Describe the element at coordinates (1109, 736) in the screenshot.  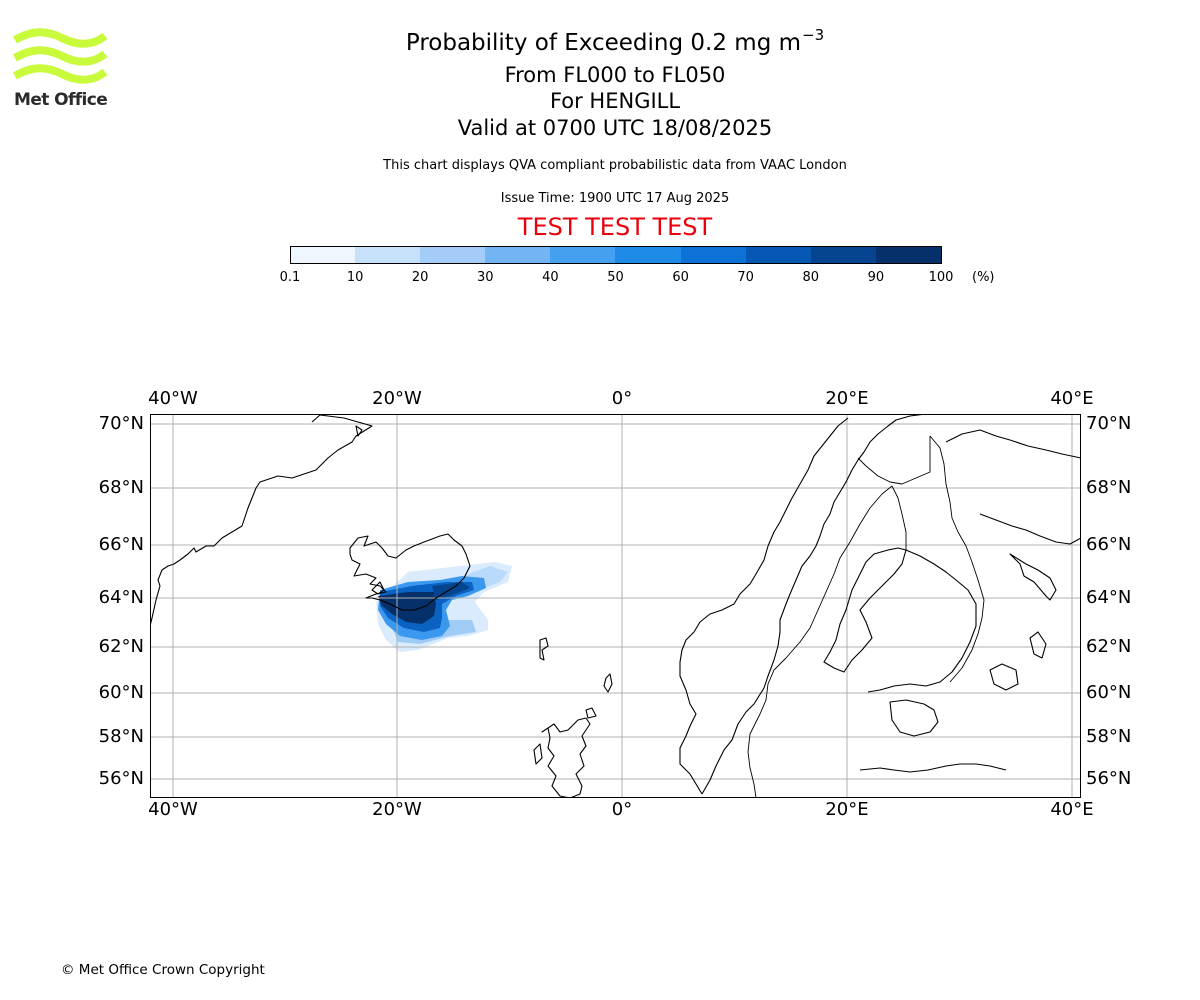
I see `latitude-label-right: 58°N` at that location.